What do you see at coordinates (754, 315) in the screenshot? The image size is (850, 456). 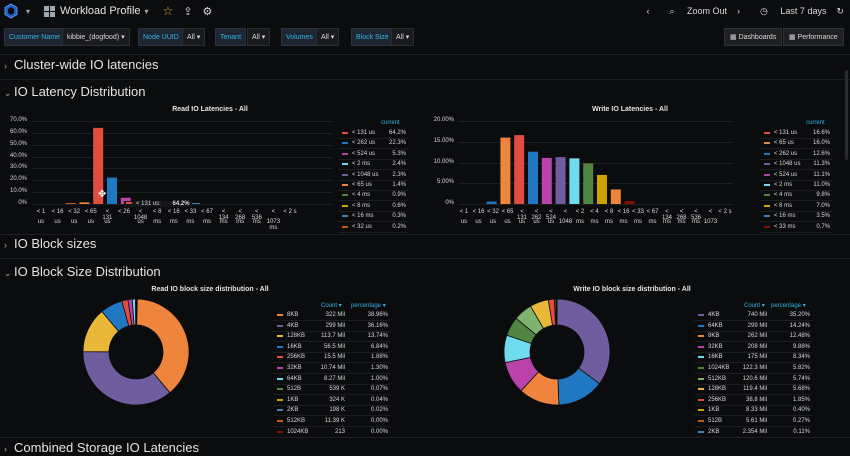 I see `legend-item: 4KB 740 Mil 35.20%` at bounding box center [754, 315].